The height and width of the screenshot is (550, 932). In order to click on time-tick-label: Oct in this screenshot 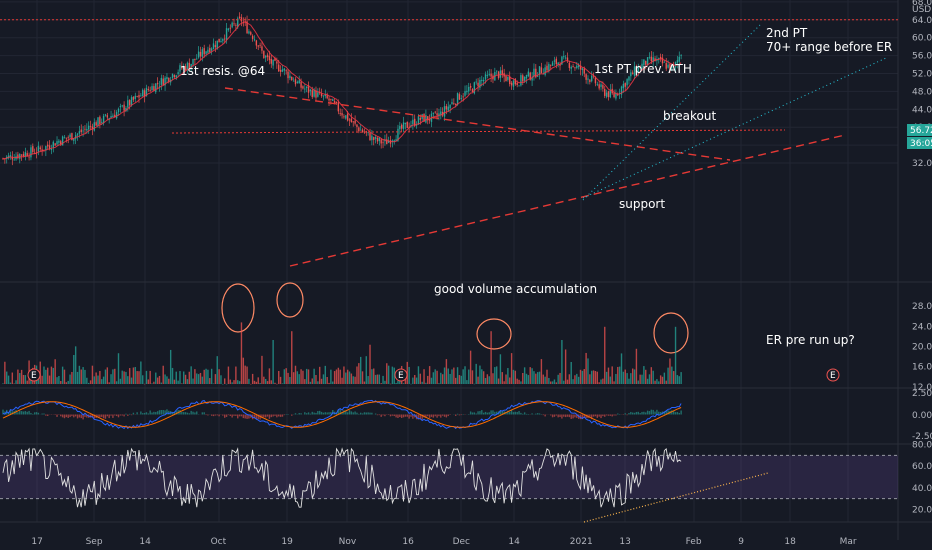, I will do `click(219, 542)`.